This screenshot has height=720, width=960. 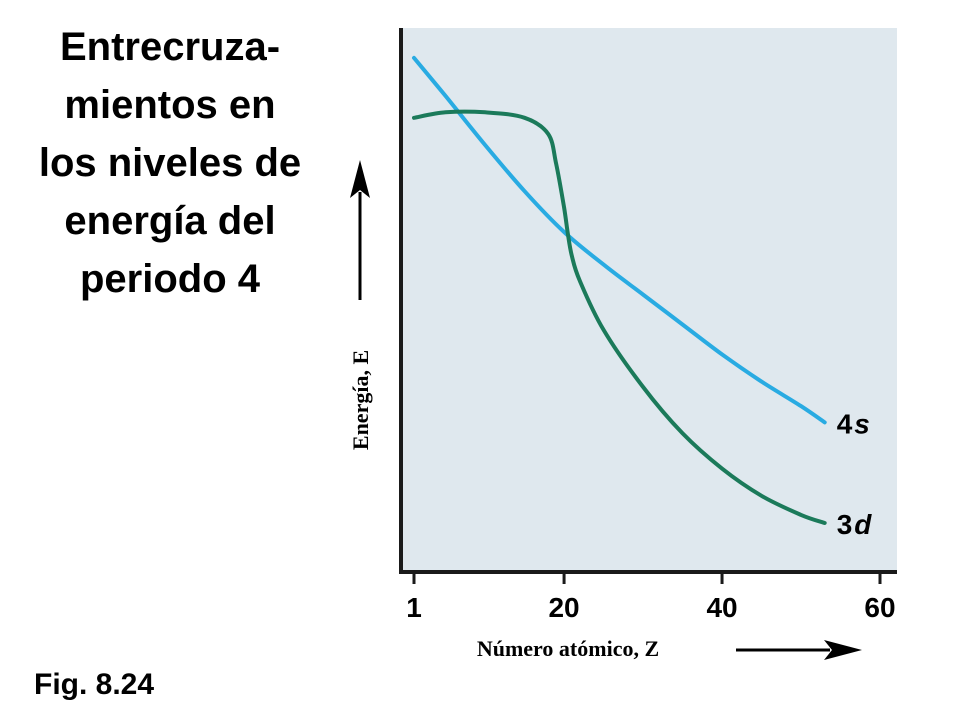 I want to click on title-line-3: los niveles de, so click(x=170, y=163).